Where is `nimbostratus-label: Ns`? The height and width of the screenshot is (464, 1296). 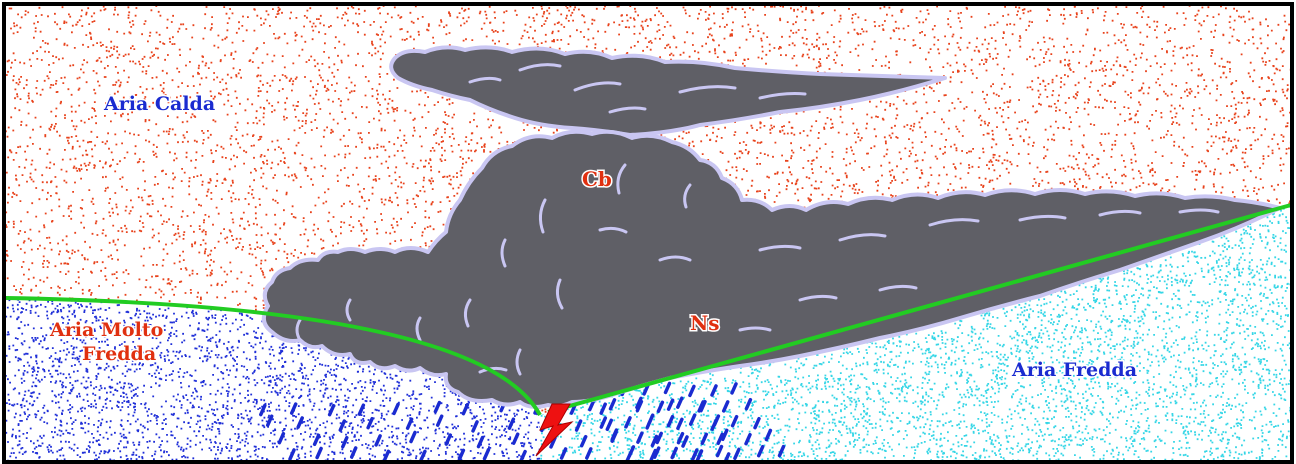 nimbostratus-label: Ns is located at coordinates (705, 323).